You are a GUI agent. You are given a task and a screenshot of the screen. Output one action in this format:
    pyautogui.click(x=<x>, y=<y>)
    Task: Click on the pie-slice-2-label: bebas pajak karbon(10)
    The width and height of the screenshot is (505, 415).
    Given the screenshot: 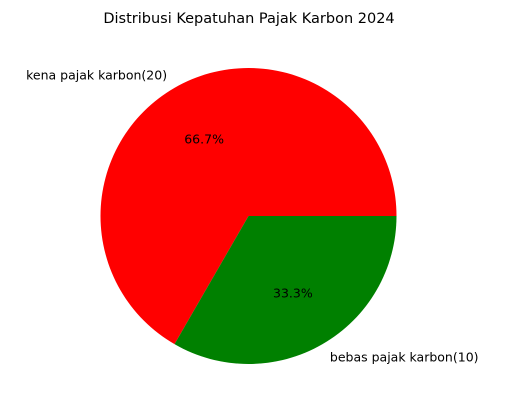 What is the action you would take?
    pyautogui.click(x=404, y=356)
    